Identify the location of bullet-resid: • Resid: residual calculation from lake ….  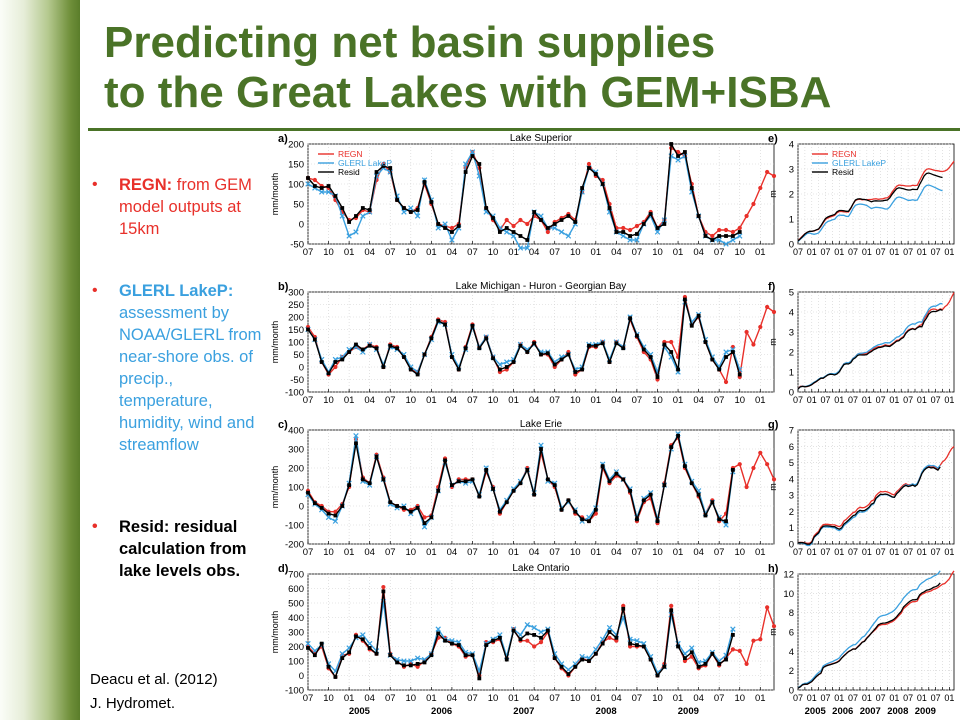
(179, 549).